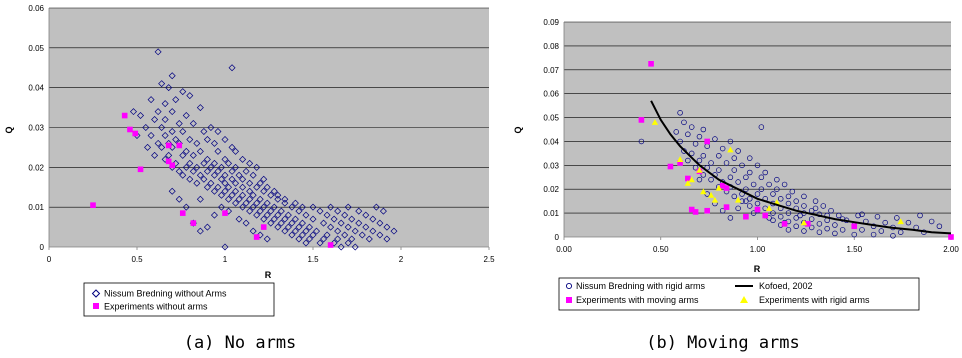 Image resolution: width=962 pixels, height=358 pixels. Describe the element at coordinates (518, 129) in the screenshot. I see `right-y-axis-label: Q` at that location.